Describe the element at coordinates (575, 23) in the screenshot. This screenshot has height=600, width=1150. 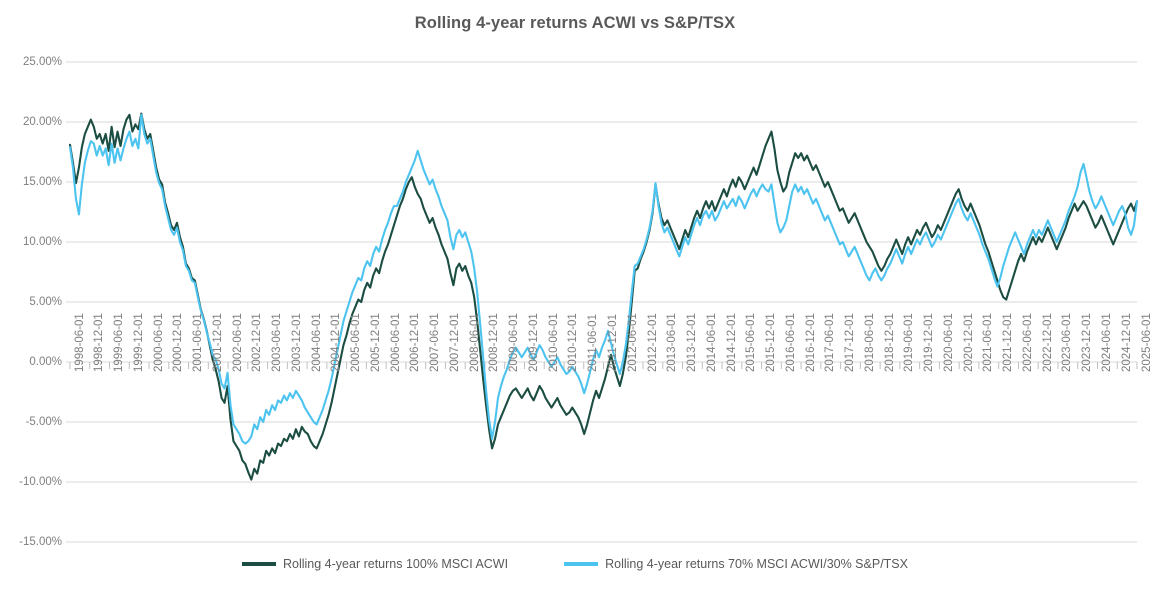
I see `page-title: Rolling 4-year returns ACWI vs S&P/TSX` at that location.